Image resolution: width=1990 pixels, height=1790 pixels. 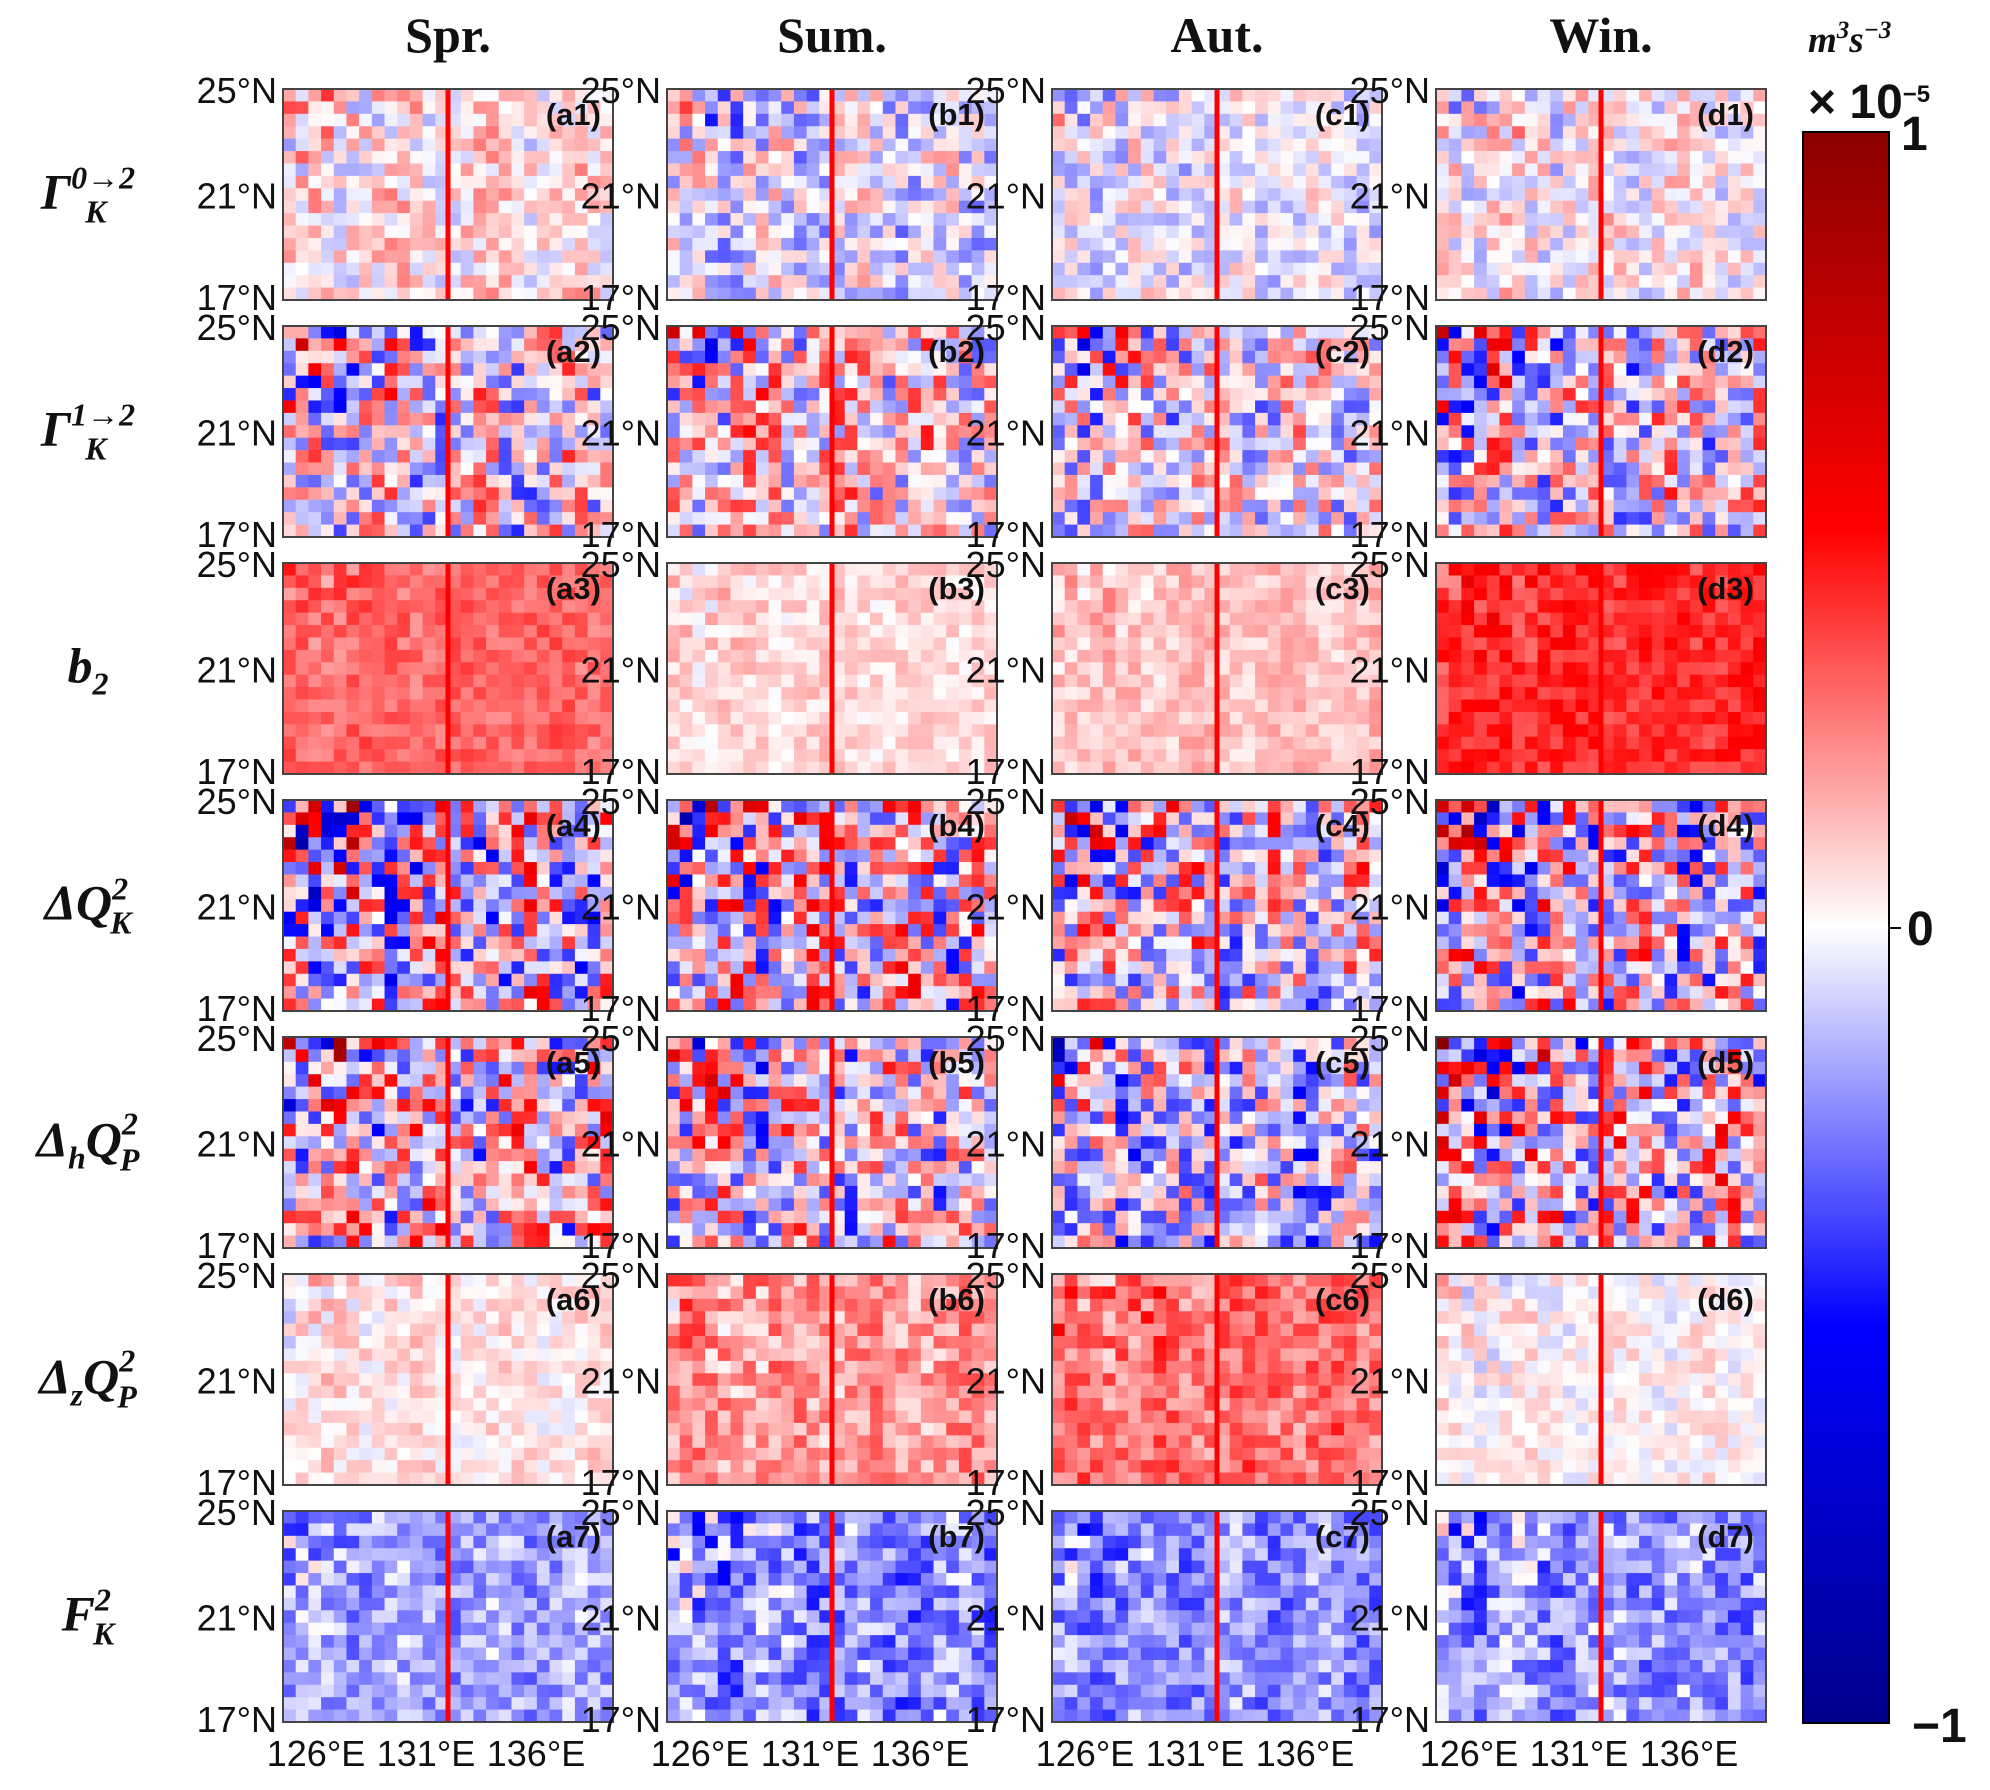 What do you see at coordinates (87, 432) in the screenshot?
I see `row-label-1: Γ1→2 K` at bounding box center [87, 432].